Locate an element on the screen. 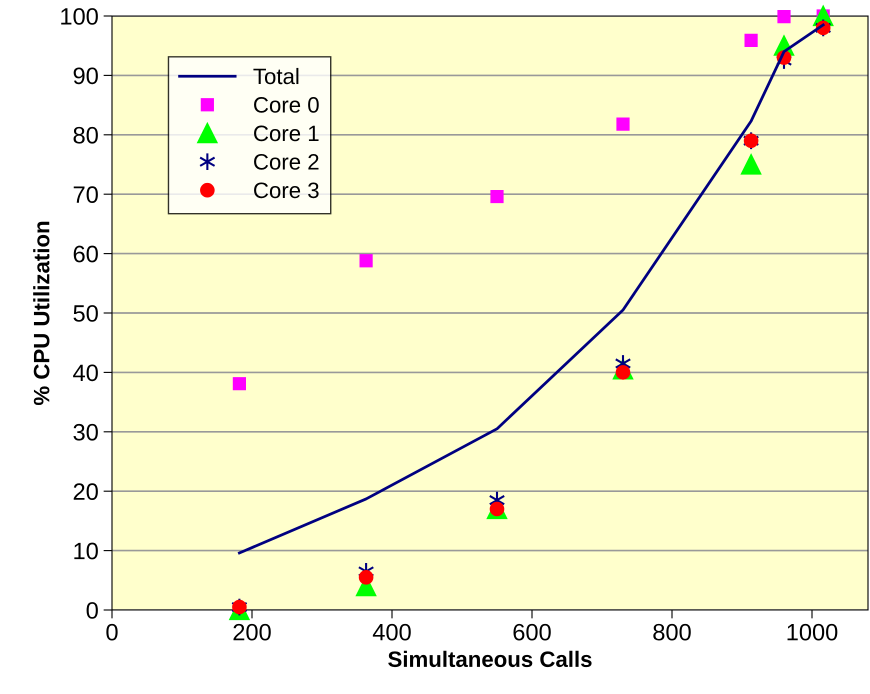 The height and width of the screenshot is (694, 870). y-tick-label: 40 is located at coordinates (85, 373).